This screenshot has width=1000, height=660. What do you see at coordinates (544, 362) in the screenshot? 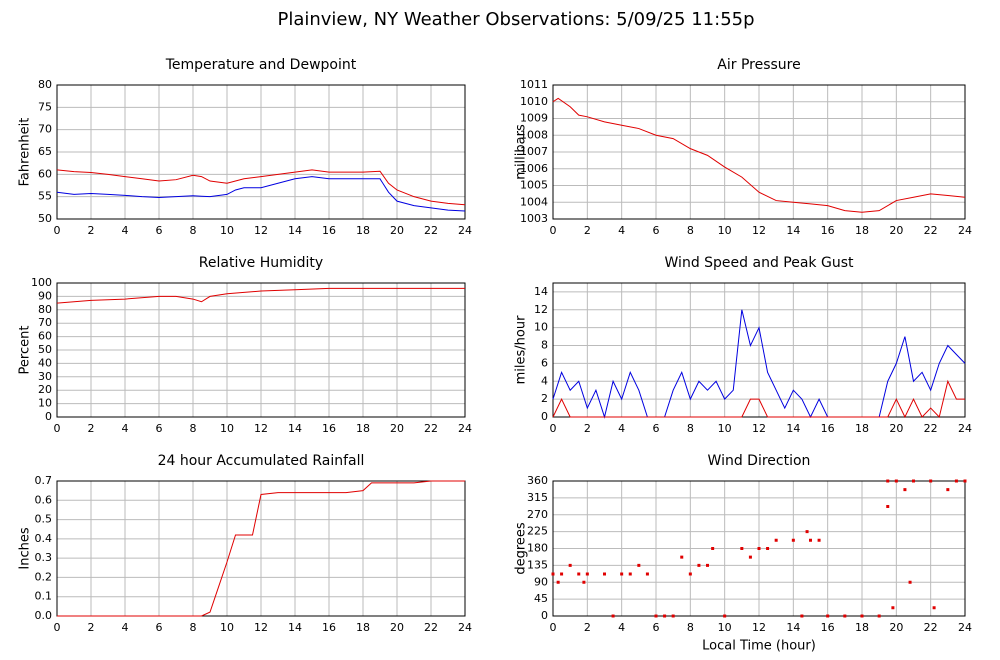
I see `y-tick-label: 6` at bounding box center [544, 362].